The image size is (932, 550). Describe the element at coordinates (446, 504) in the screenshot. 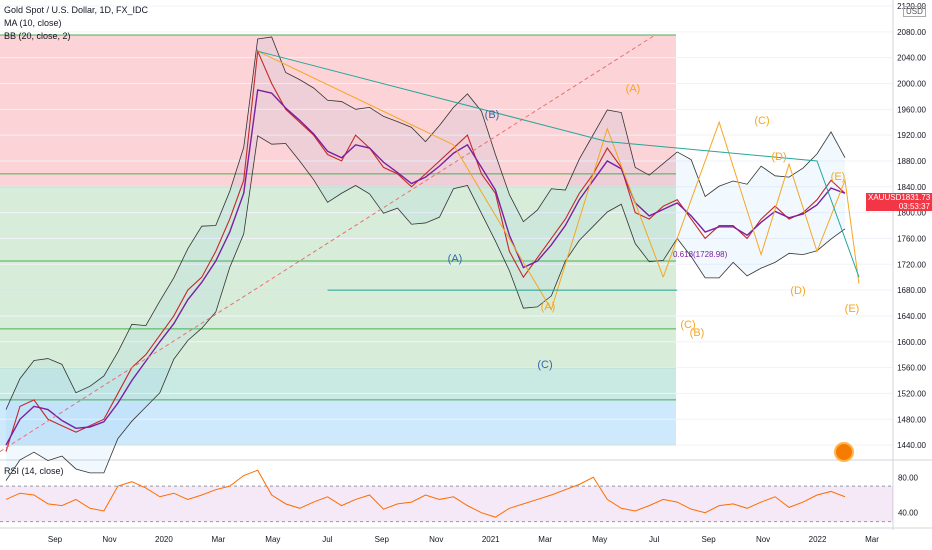

I see `rsi-band` at that location.